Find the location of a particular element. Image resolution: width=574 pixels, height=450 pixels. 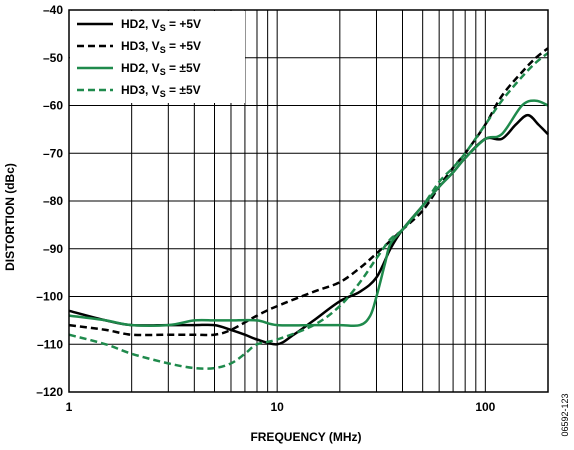

x-axis-title: FREQUENCY (MHz) is located at coordinates (305, 437).